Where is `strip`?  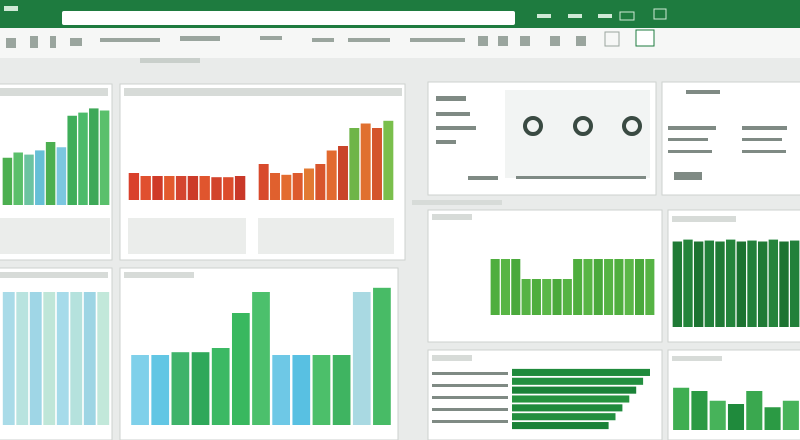 strip is located at coordinates (187, 236).